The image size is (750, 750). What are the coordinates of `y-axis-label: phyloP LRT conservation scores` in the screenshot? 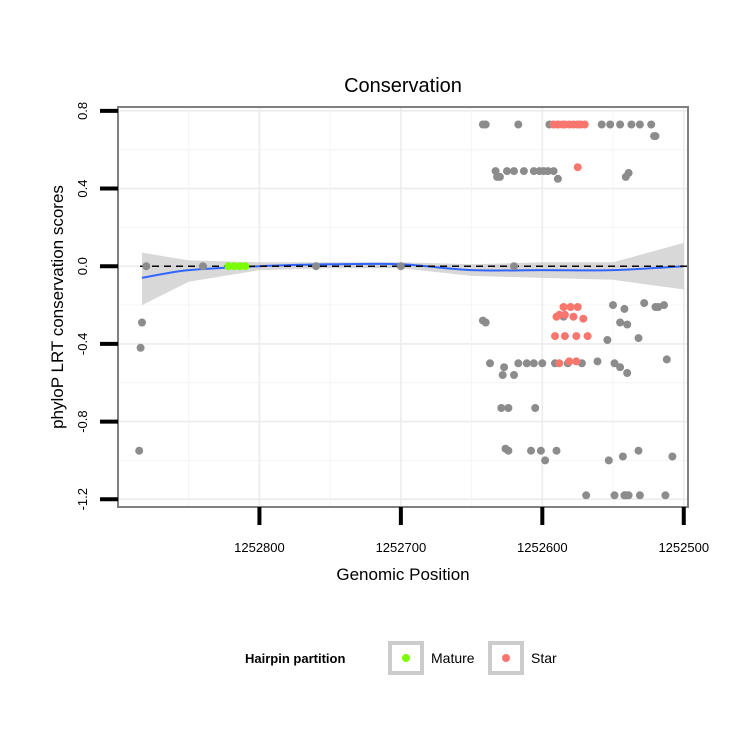 It's located at (57, 307).